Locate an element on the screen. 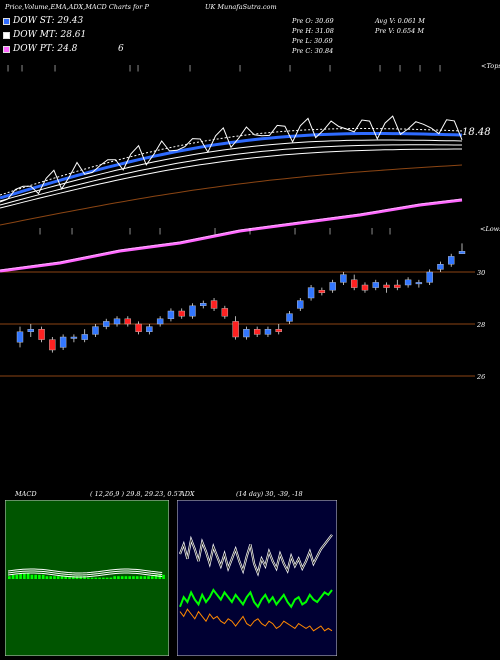  legend-pt: DOW PT: 24.8 is located at coordinates (40, 49).